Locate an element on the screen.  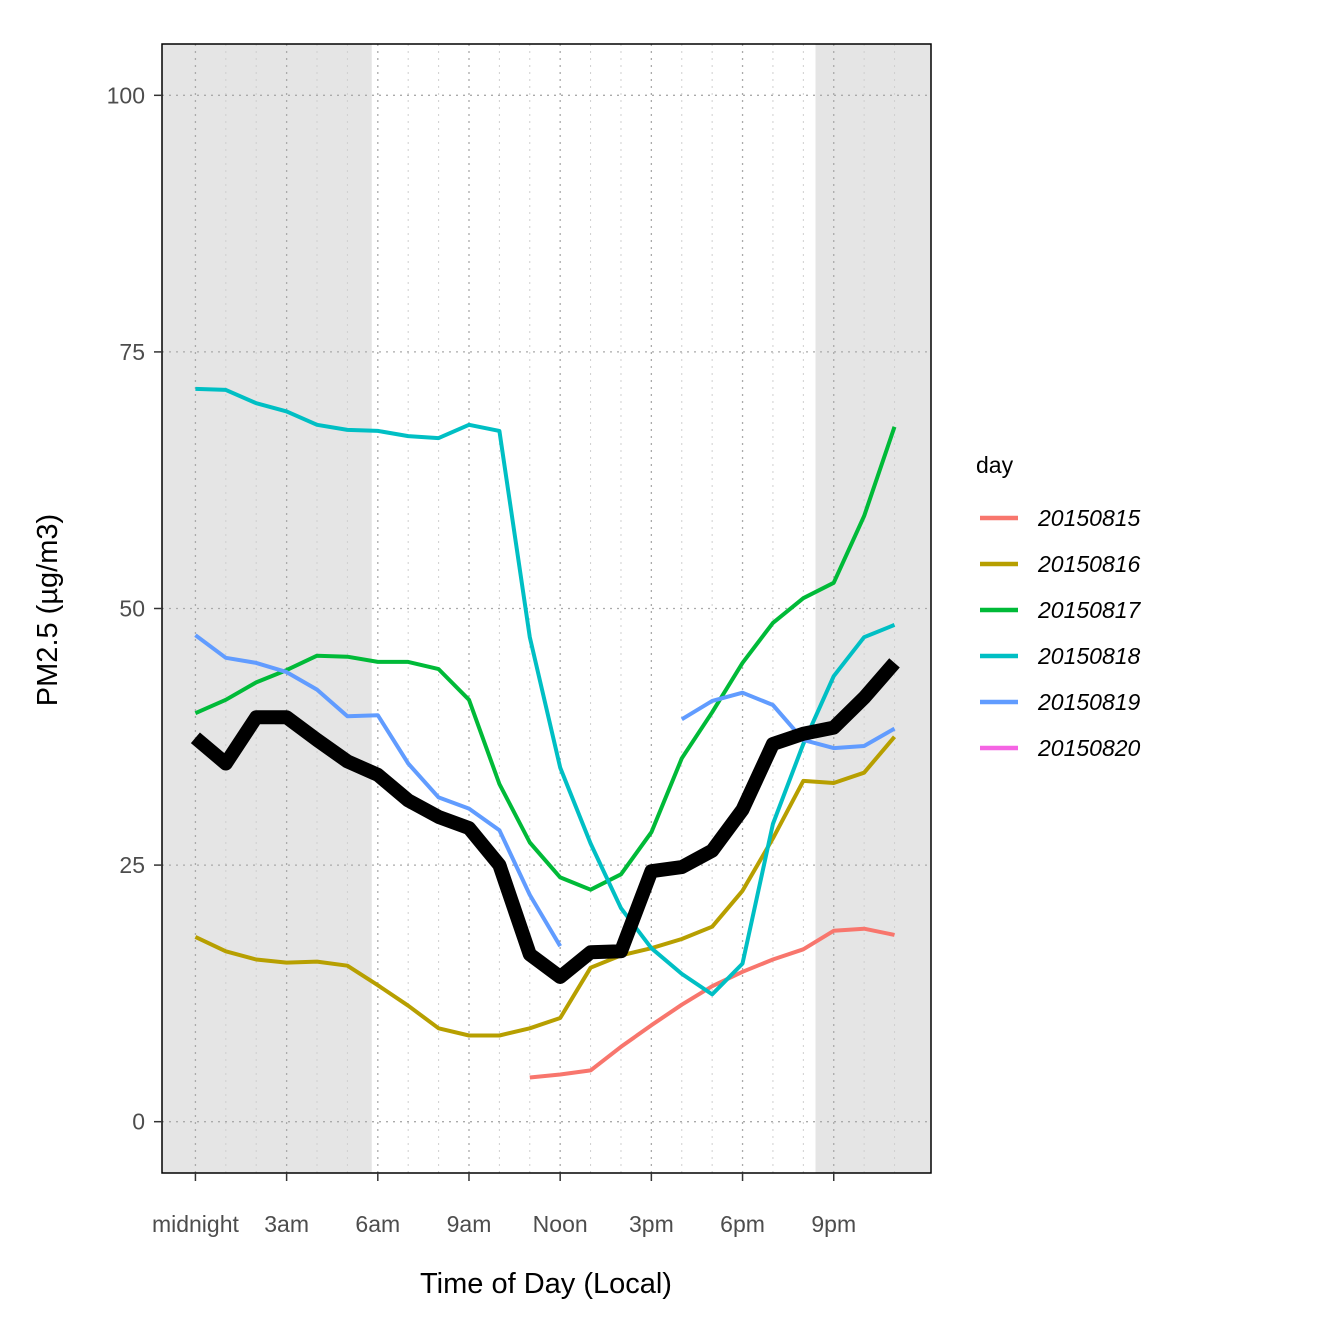
y-tick-label-0: 0 is located at coordinates (138, 1122).